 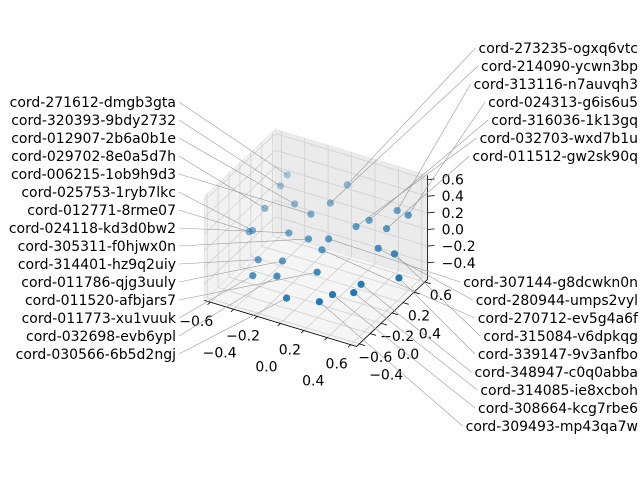 What do you see at coordinates (441, 296) in the screenshot?
I see `y-tick-label: 0.6` at bounding box center [441, 296].